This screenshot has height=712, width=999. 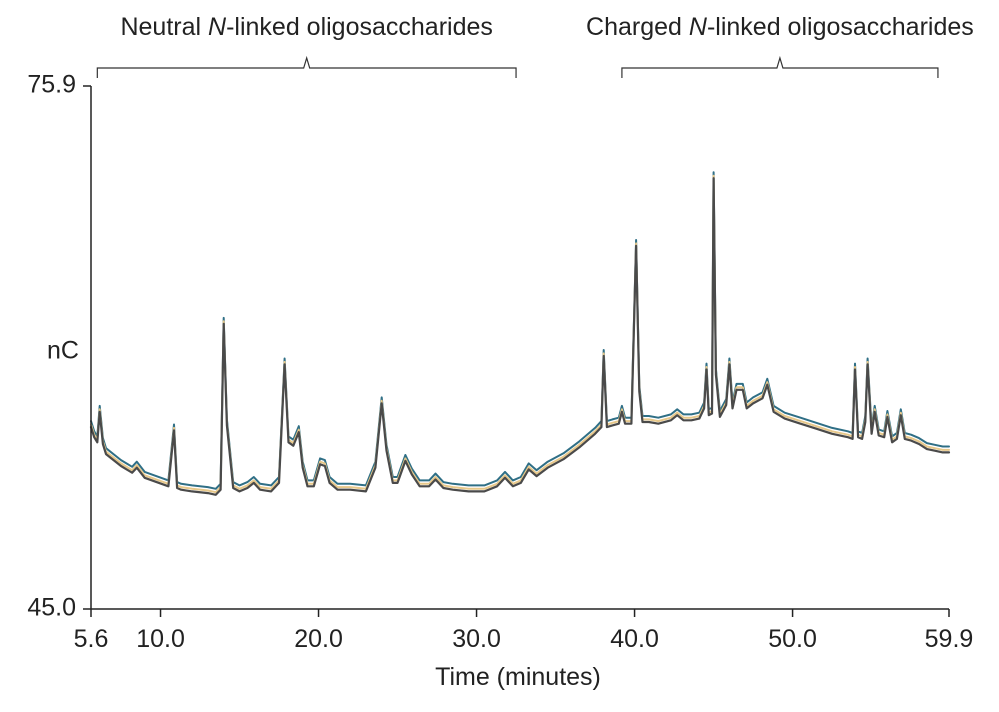 I want to click on y-tick-label: 75.9, so click(x=51, y=85).